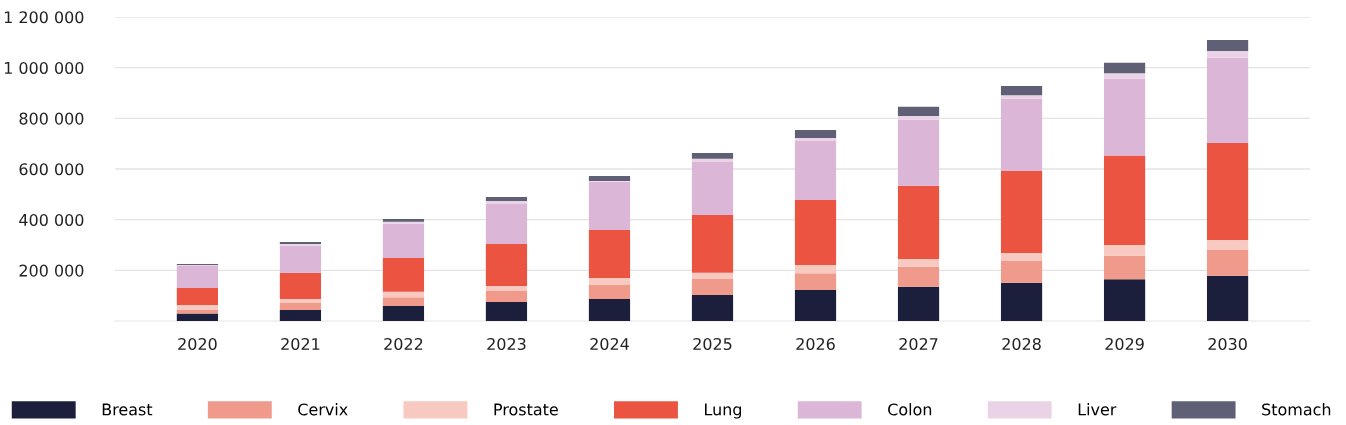 Image resolution: width=1346 pixels, height=425 pixels. I want to click on legend-label: Colon, so click(910, 409).